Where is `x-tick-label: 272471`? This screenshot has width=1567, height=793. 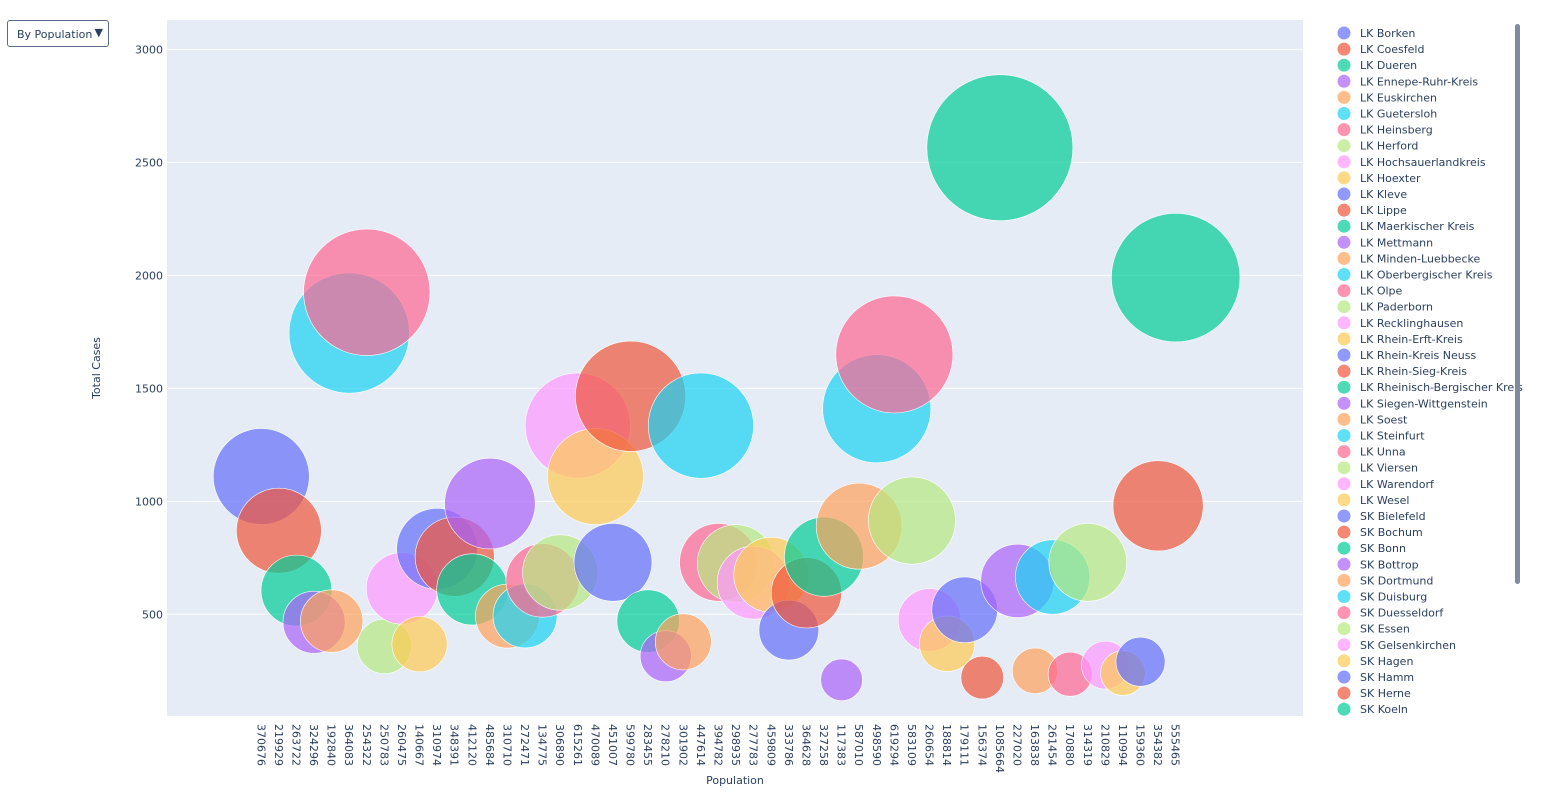 x-tick-label: 272471 is located at coordinates (524, 745).